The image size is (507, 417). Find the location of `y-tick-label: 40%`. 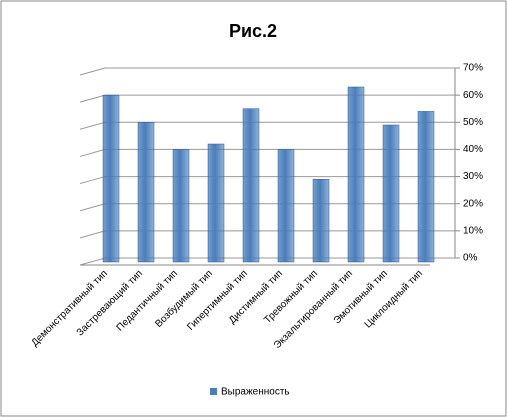

y-tick-label: 40% is located at coordinates (473, 149).